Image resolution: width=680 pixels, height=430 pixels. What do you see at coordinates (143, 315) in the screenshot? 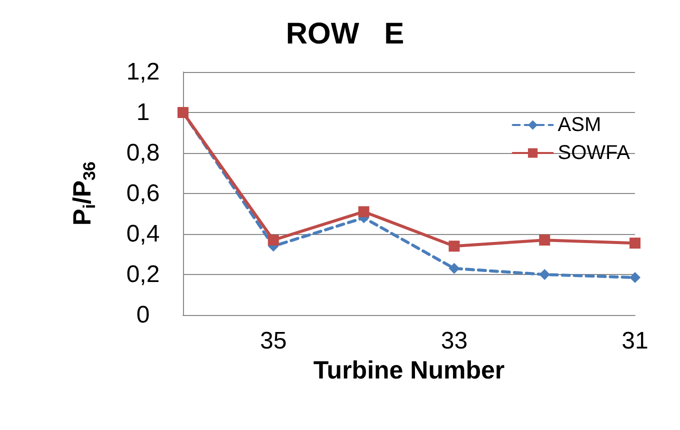
I see `y-tick-label: 0` at bounding box center [143, 315].